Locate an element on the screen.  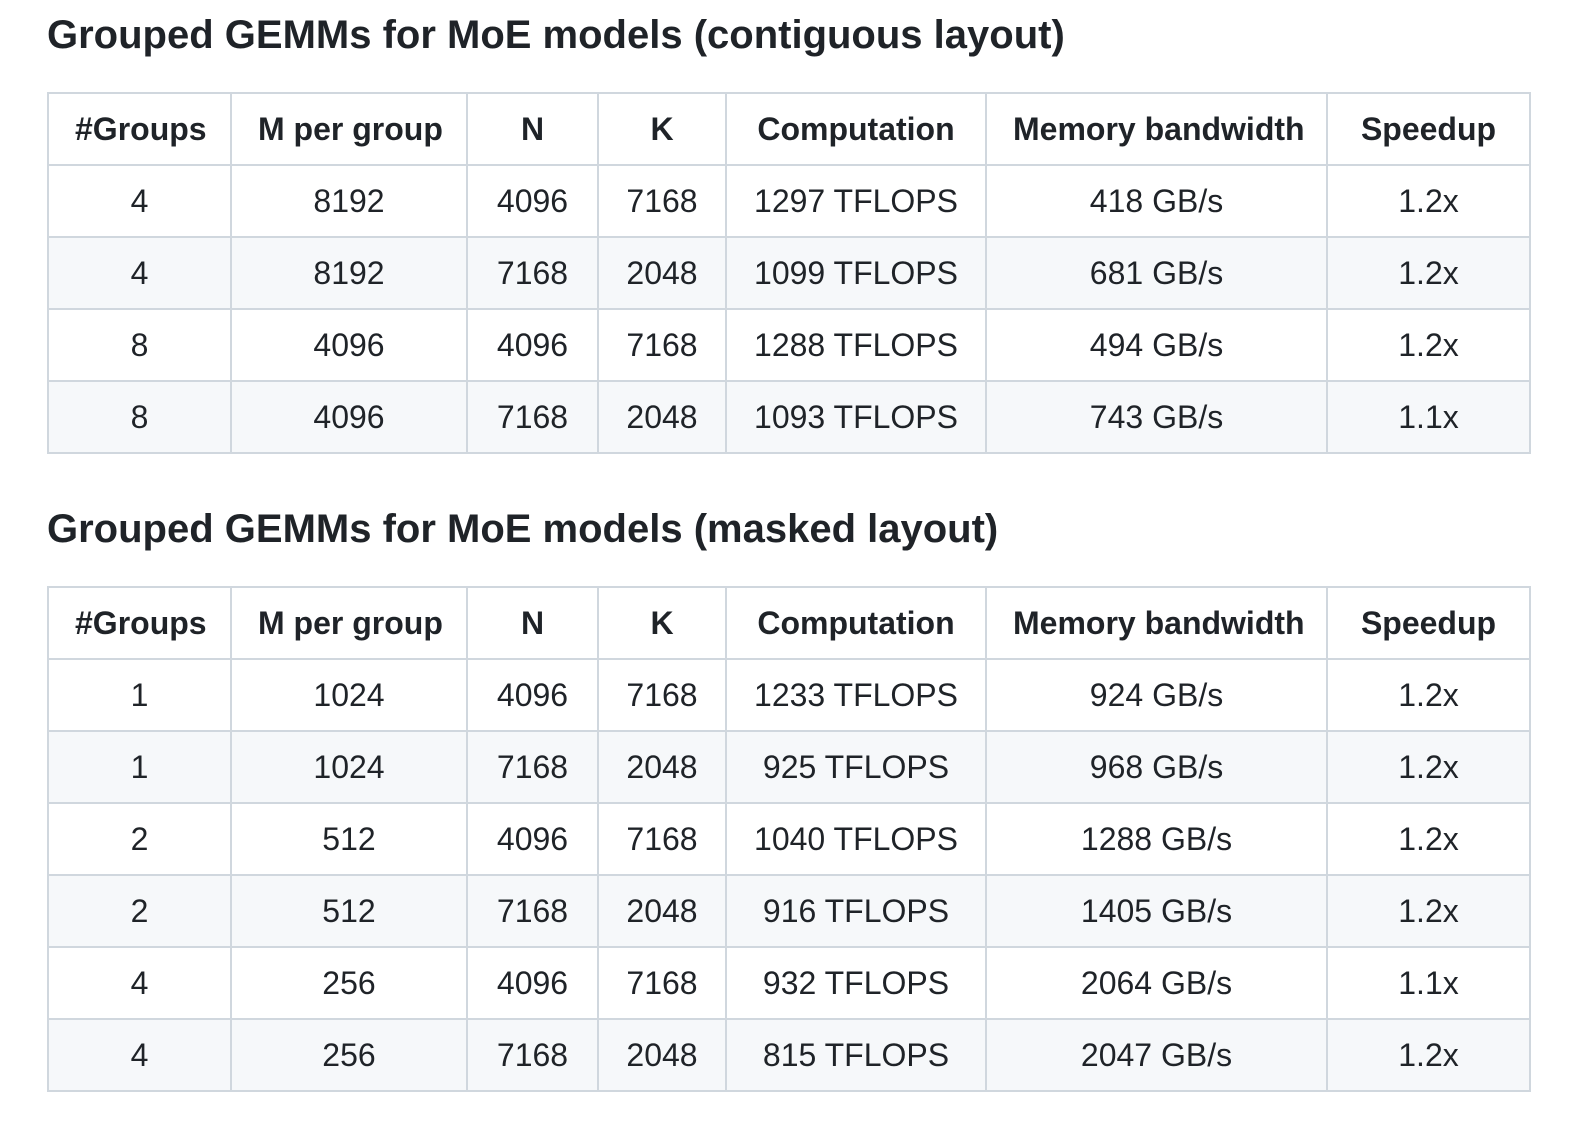
table-cell: 916 TFLOPS is located at coordinates (856, 911).